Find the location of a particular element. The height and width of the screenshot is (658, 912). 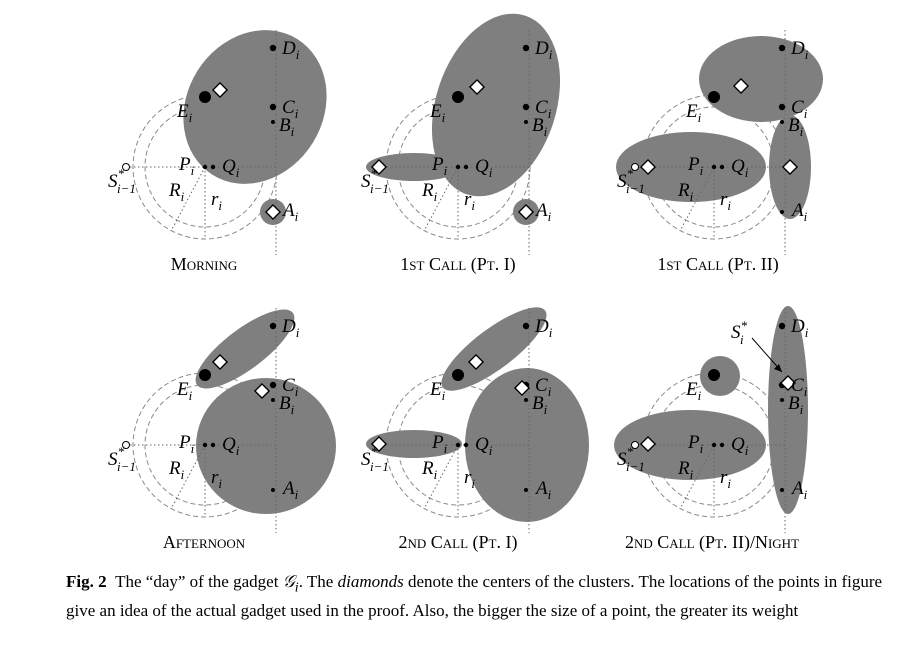

caption-emph: diamonds is located at coordinates (370, 581).